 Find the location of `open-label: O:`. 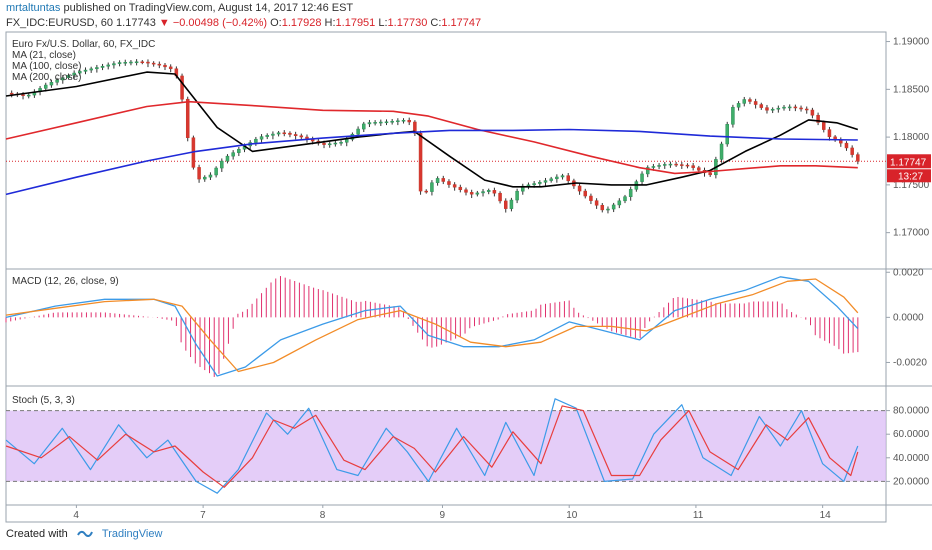

open-label: O: is located at coordinates (276, 23).